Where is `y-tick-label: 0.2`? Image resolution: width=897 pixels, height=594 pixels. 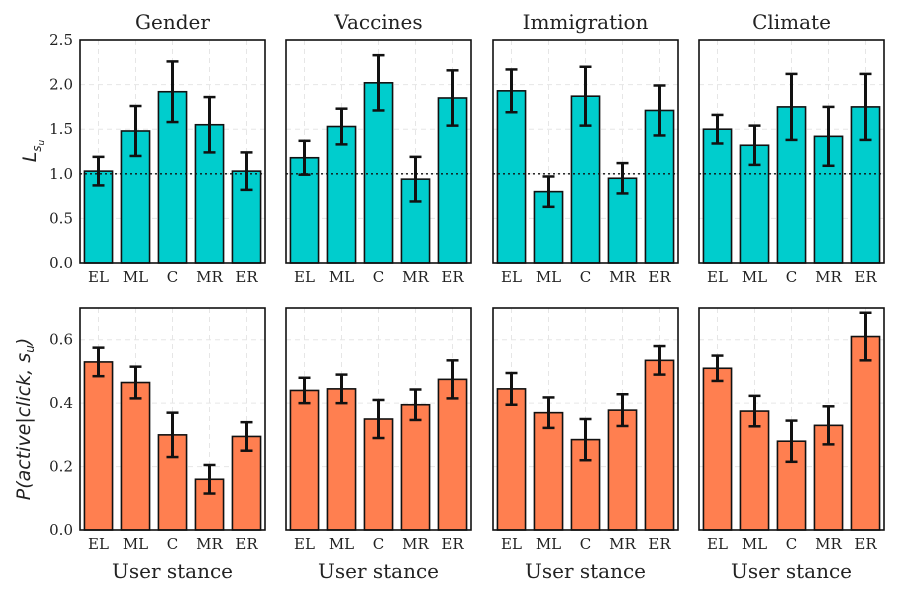
y-tick-label: 0.2 is located at coordinates (61, 467).